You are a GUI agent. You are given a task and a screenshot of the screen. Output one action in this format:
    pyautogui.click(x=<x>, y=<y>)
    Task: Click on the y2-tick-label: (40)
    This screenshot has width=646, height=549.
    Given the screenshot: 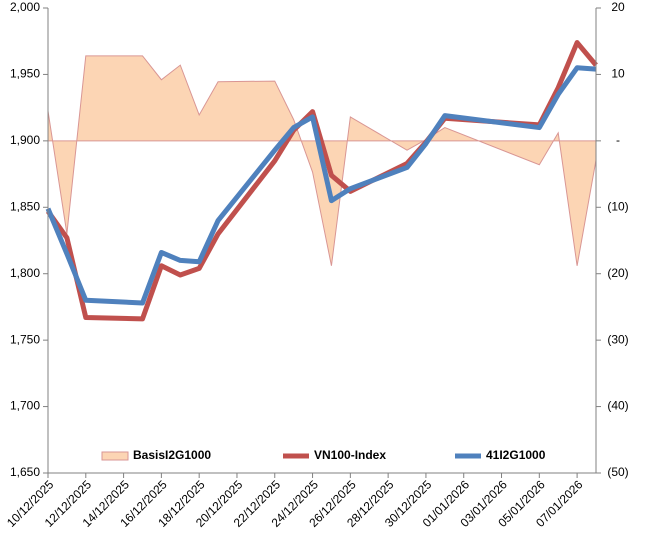 What is the action you would take?
    pyautogui.click(x=617, y=406)
    